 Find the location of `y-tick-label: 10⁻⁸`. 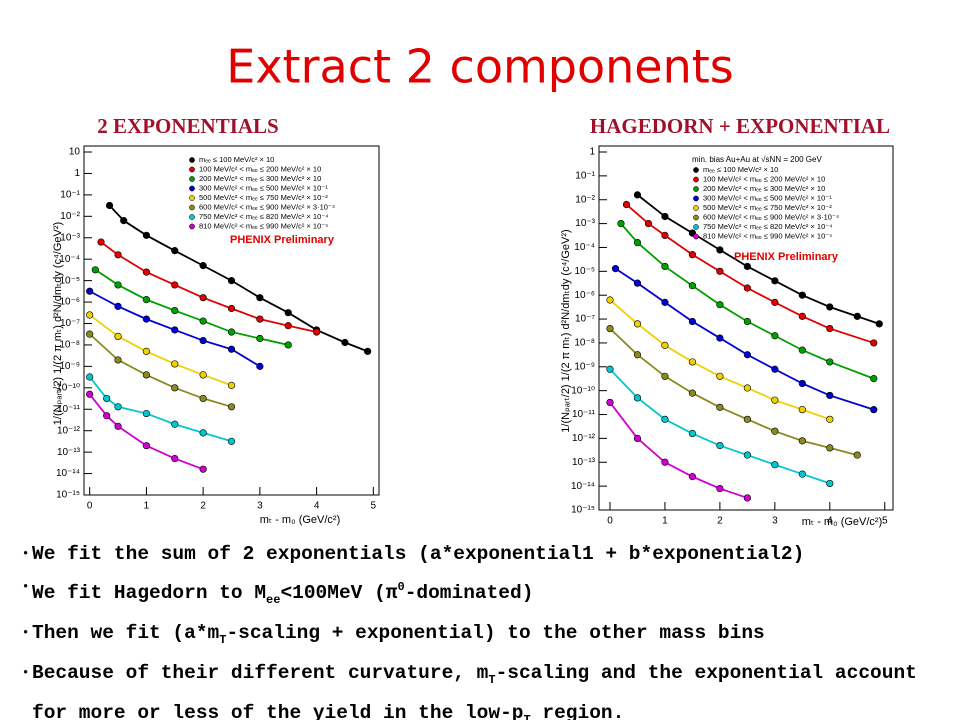

y-tick-label: 10⁻⁸ is located at coordinates (584, 343).